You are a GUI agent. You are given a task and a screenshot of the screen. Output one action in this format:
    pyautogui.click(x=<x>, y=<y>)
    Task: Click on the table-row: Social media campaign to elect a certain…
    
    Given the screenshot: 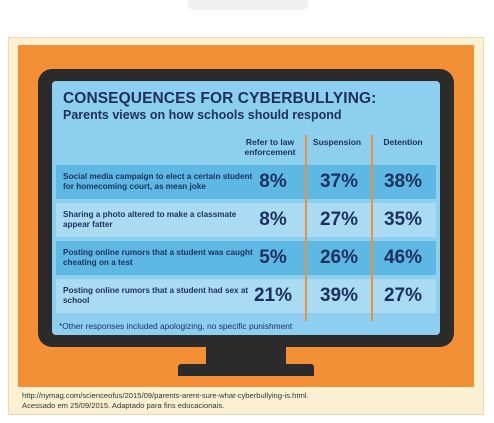 What is the action you would take?
    pyautogui.click(x=246, y=182)
    